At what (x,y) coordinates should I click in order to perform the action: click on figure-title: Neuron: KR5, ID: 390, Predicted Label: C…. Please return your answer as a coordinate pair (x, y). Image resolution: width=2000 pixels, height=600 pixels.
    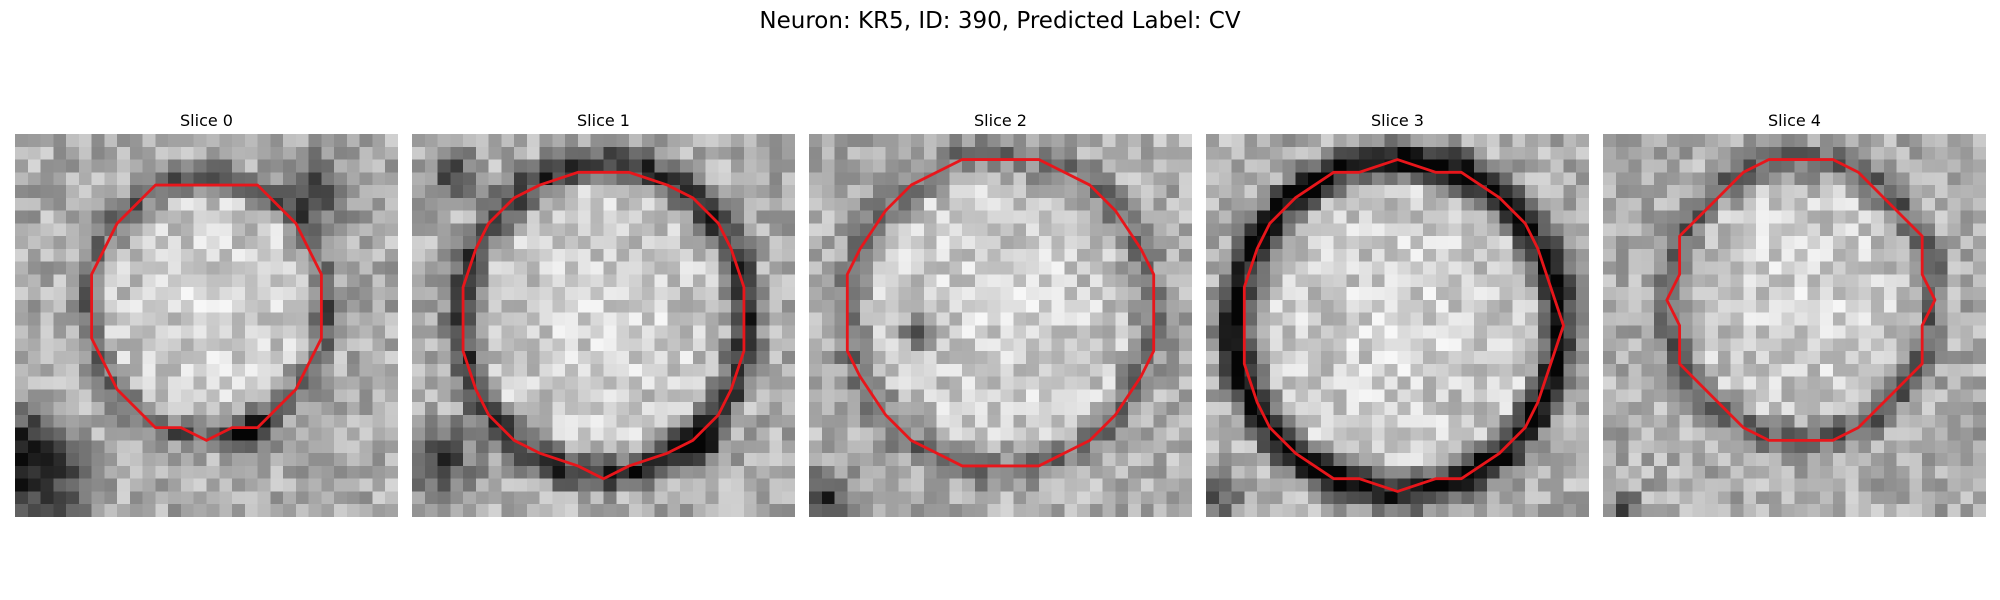
    Looking at the image, I should click on (1000, 21).